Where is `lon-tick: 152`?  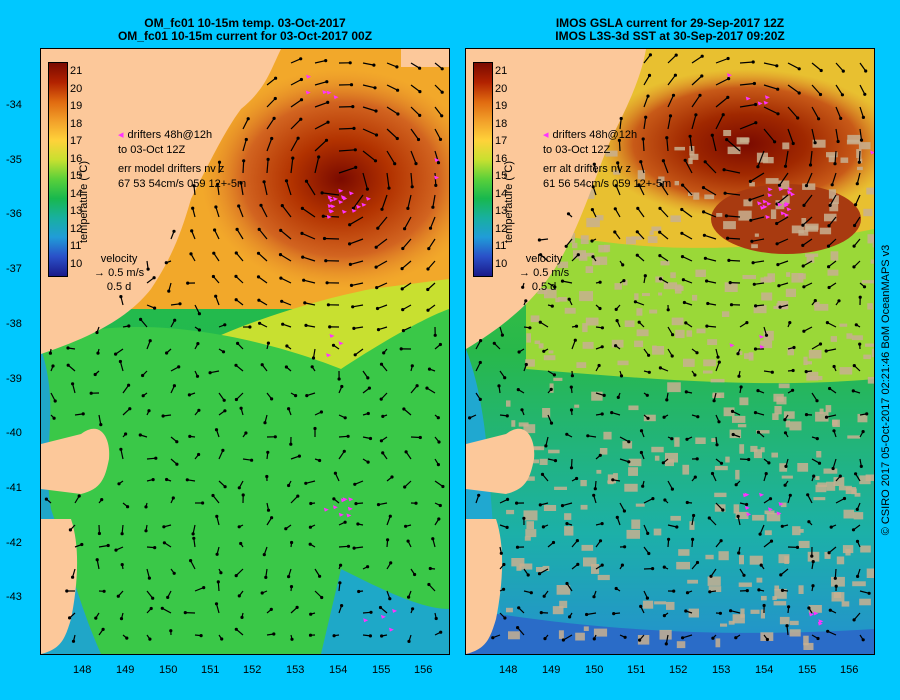
lon-tick: 152 is located at coordinates (678, 670).